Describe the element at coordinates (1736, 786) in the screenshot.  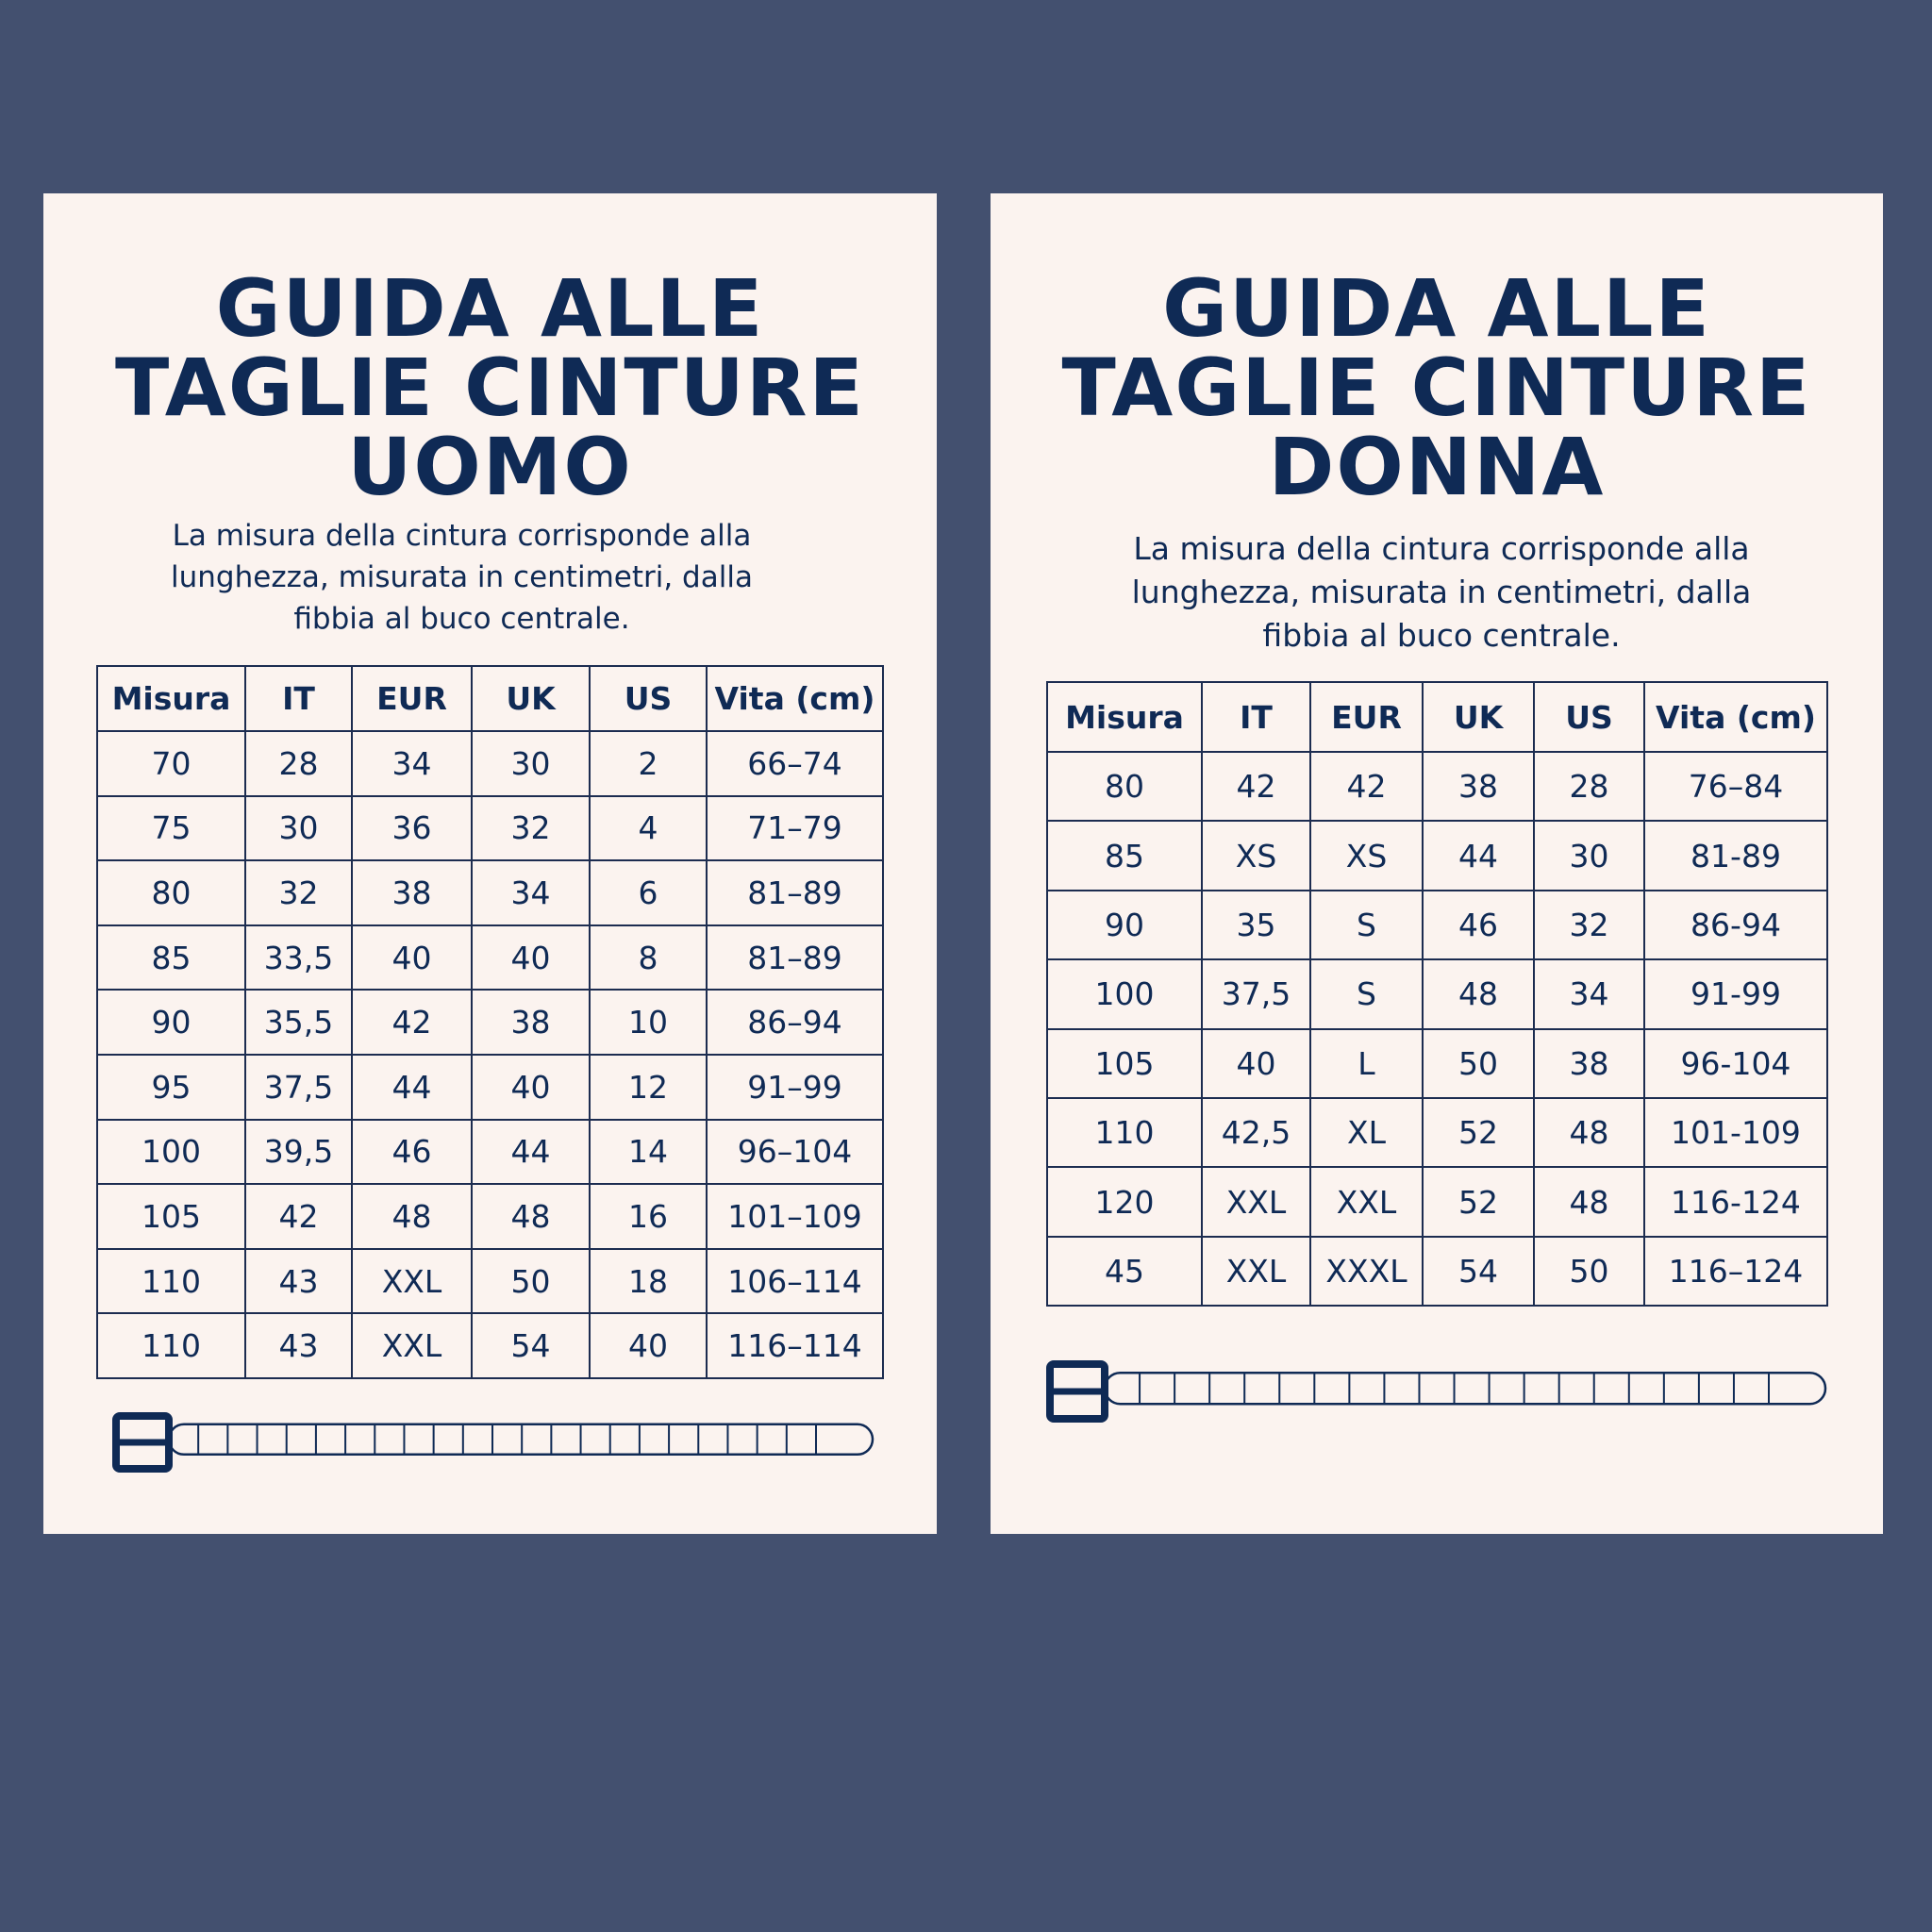
I see `table-cell: 76–84` at that location.